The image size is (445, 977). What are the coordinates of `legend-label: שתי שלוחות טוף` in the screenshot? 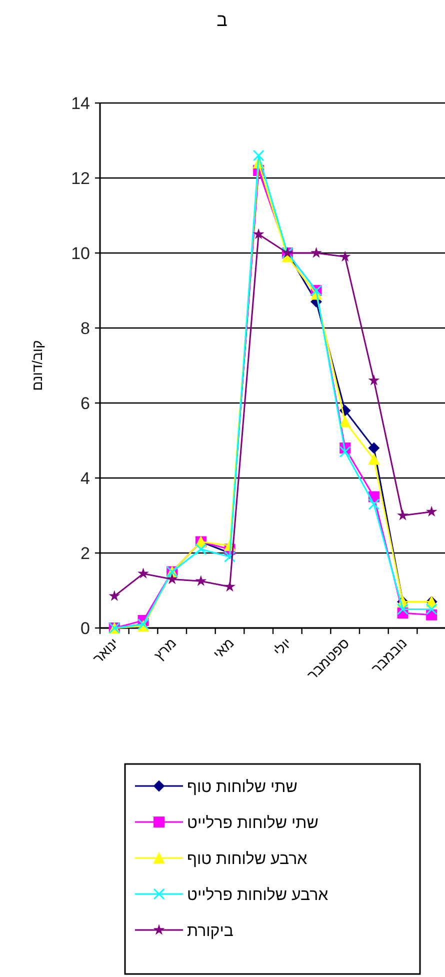 It's located at (242, 787).